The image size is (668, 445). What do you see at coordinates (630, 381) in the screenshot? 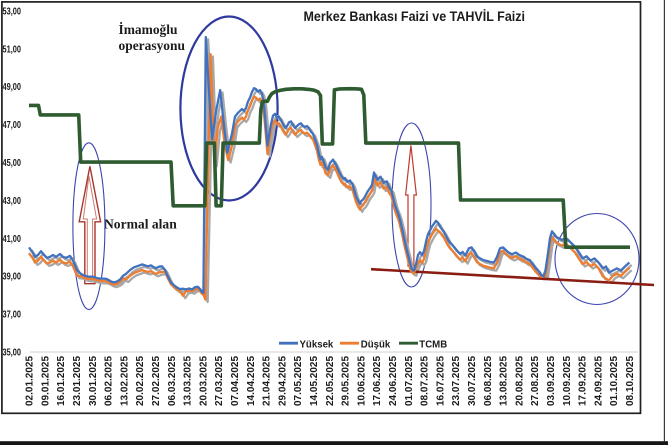
I see `svg-text: 08.10.2025` at bounding box center [630, 381].